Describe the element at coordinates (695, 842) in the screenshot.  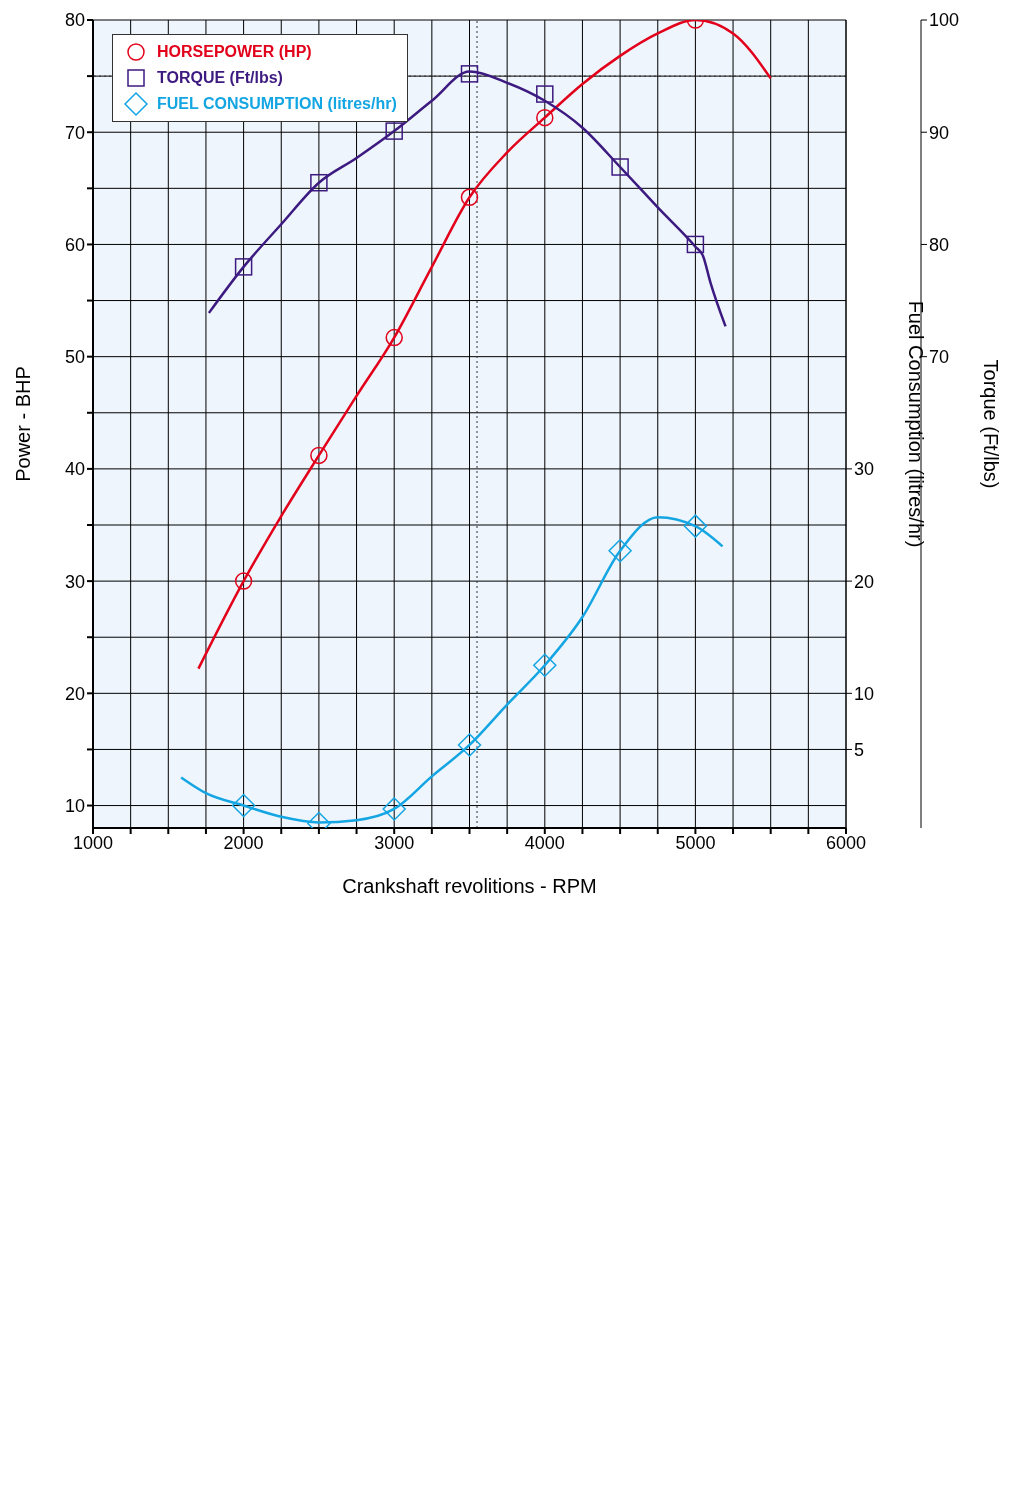
I see `x-tick-label: 5000` at that location.